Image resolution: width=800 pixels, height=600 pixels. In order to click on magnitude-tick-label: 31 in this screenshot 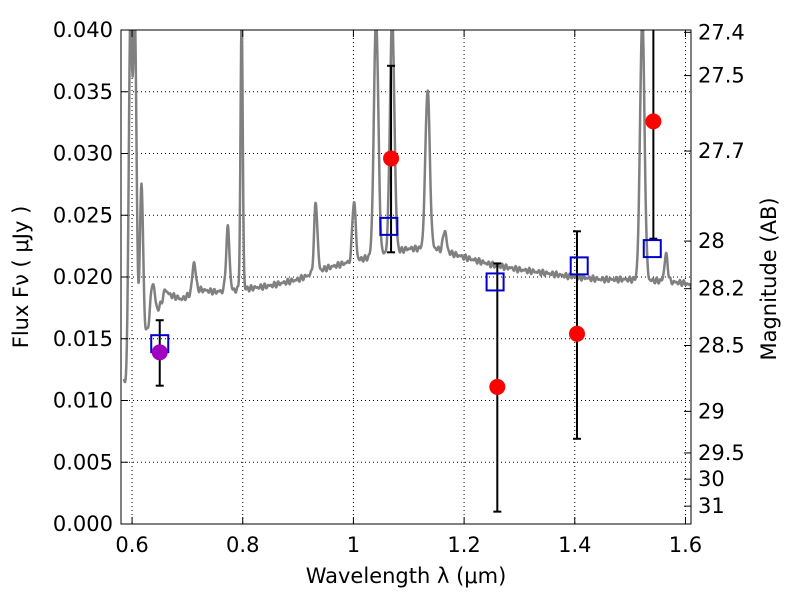, I will do `click(711, 506)`.